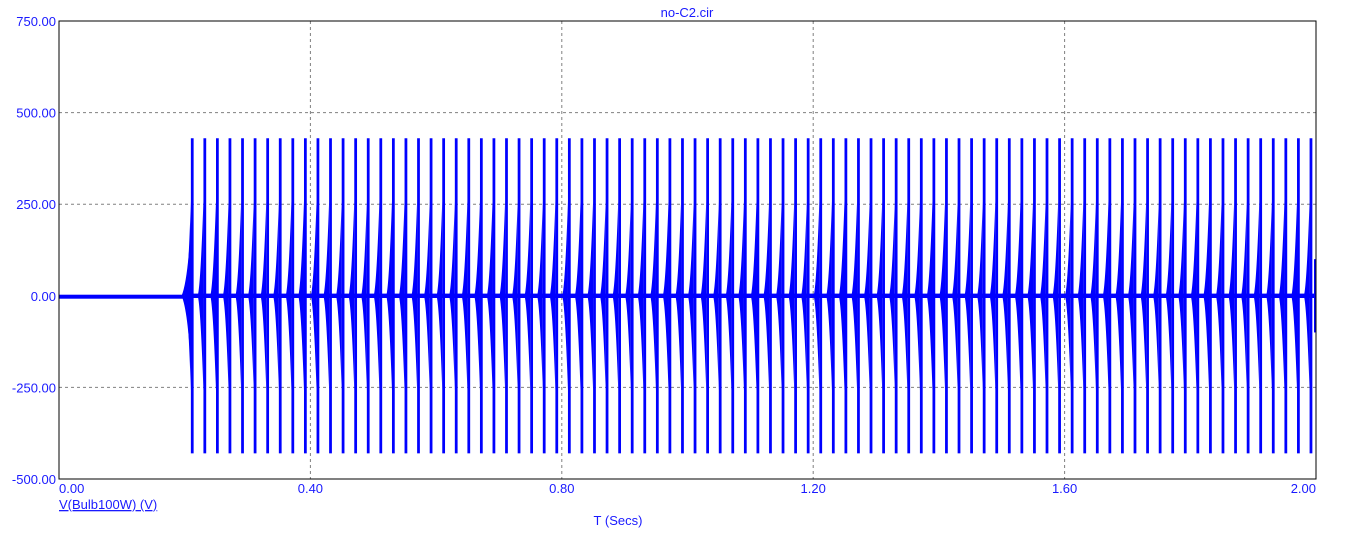  I want to click on x-tick-label: 2.00, so click(1303, 488).